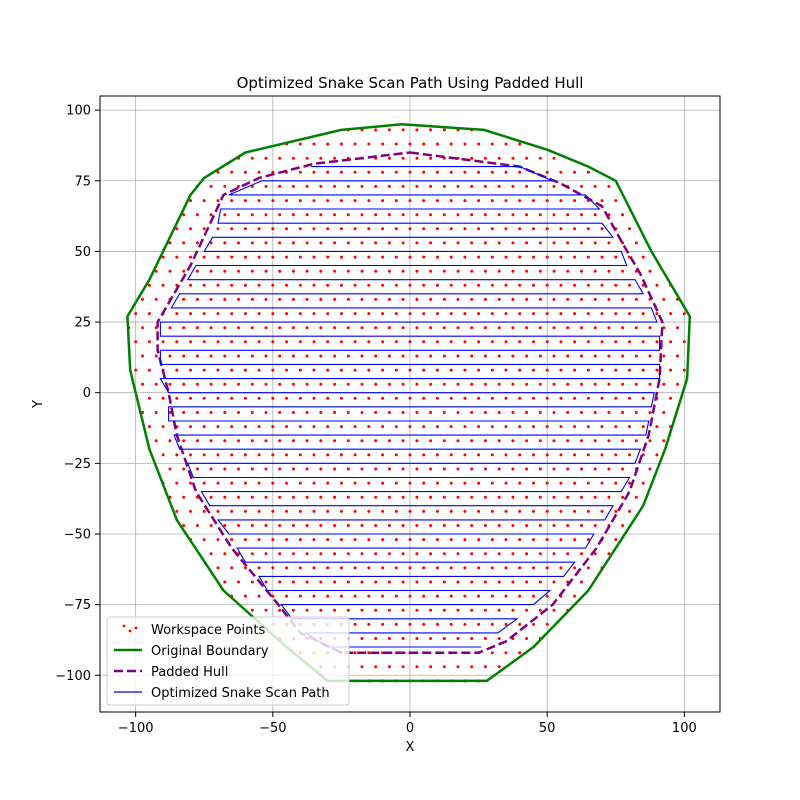 This screenshot has width=800, height=800. What do you see at coordinates (77, 605) in the screenshot?
I see `y-tick-label: −75` at bounding box center [77, 605].